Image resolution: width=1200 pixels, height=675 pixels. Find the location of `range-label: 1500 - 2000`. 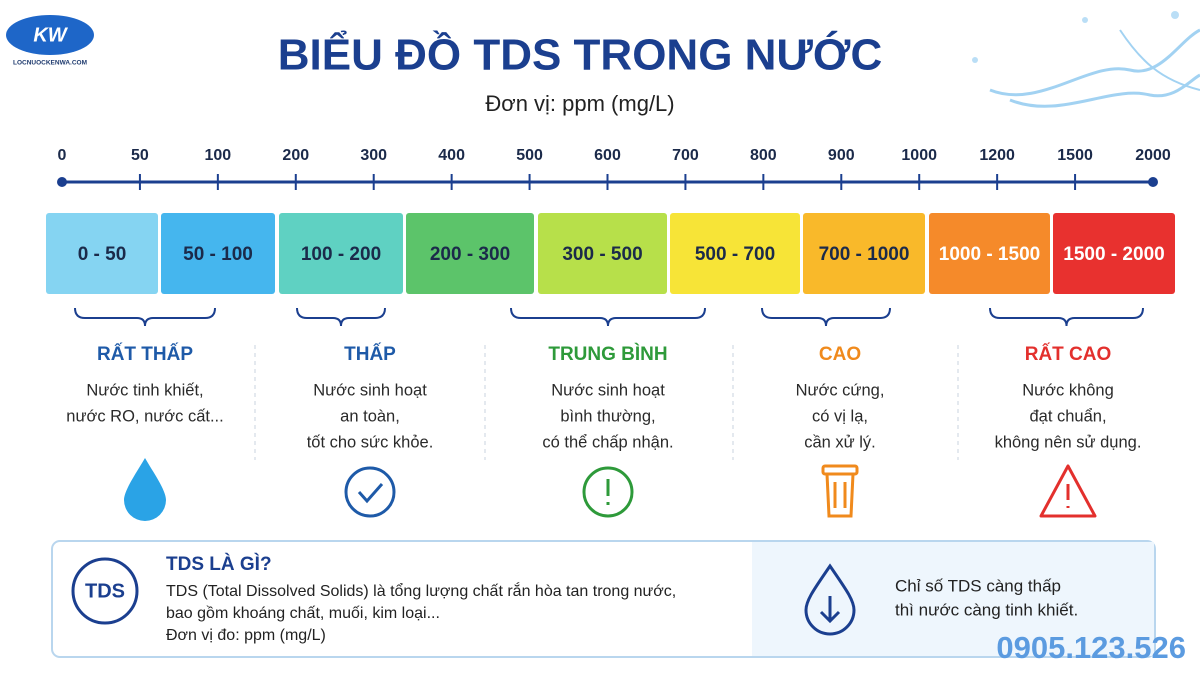

range-label: 1500 - 2000 is located at coordinates (1113, 254).